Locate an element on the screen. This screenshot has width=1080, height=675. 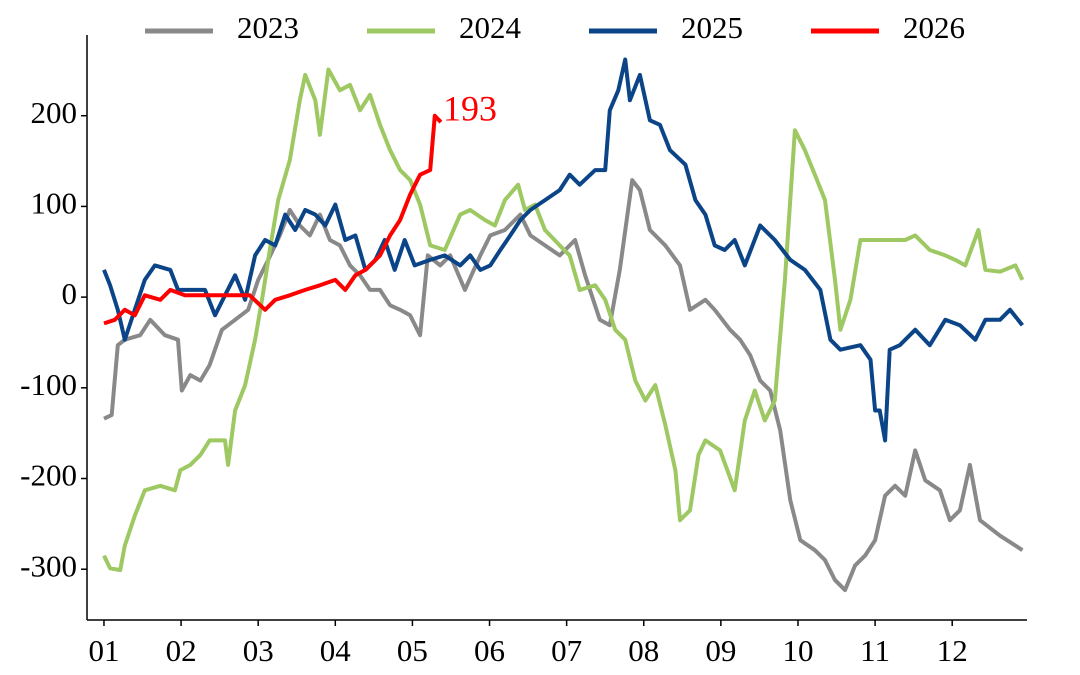
x-tick-label: 01 is located at coordinates (103, 650).